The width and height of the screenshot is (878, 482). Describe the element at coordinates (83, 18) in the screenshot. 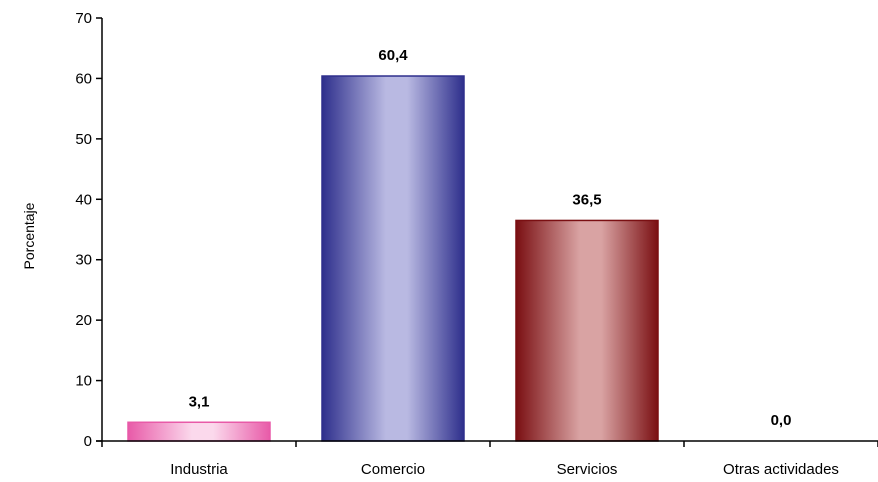

I see `y-tick-label: 70` at that location.